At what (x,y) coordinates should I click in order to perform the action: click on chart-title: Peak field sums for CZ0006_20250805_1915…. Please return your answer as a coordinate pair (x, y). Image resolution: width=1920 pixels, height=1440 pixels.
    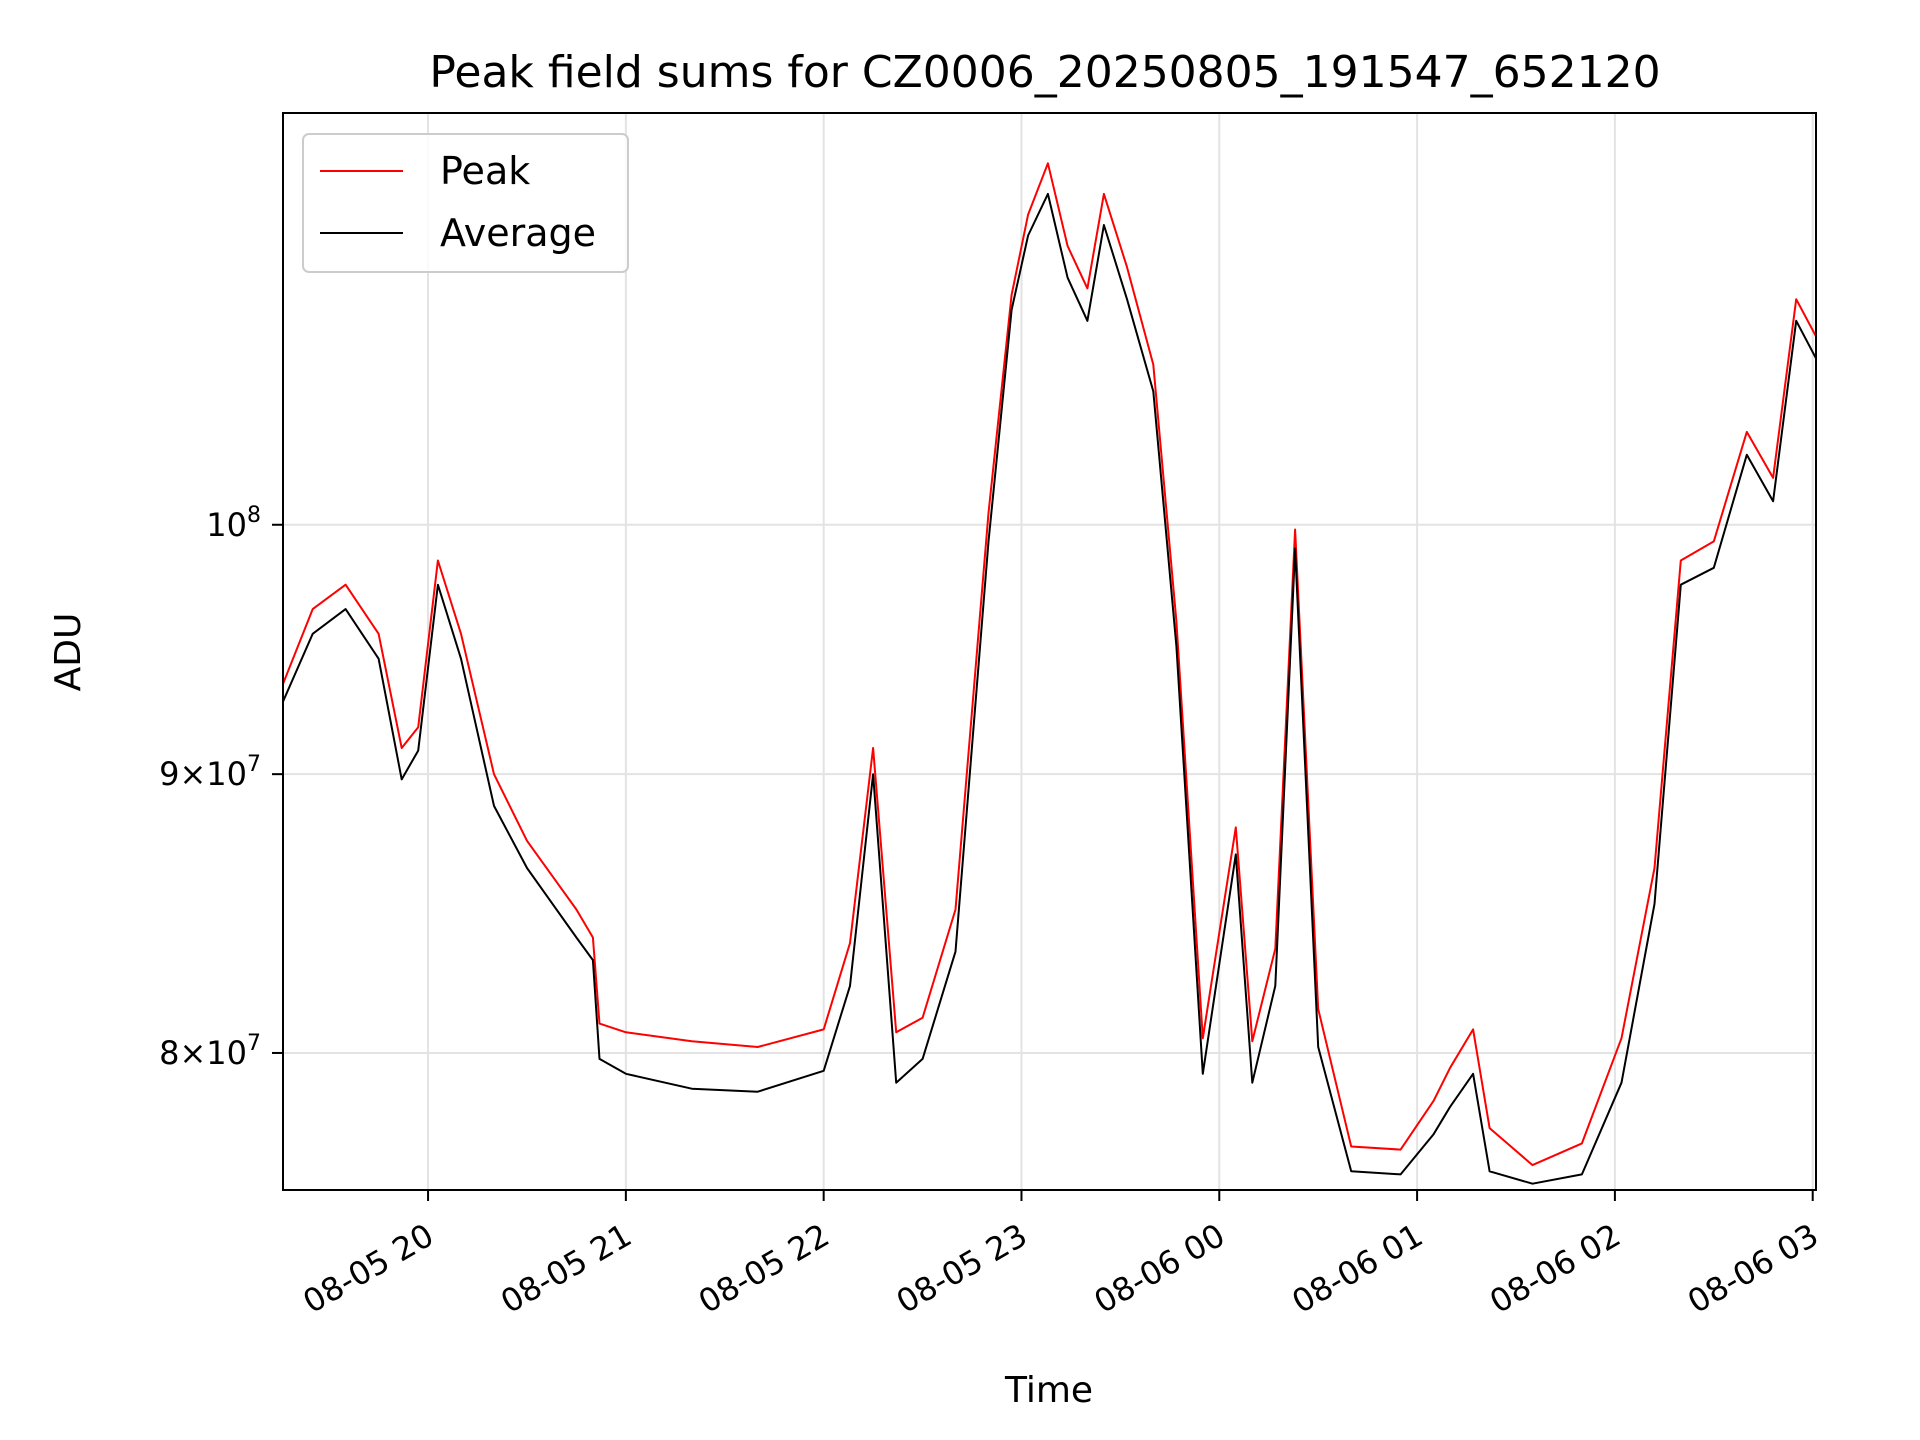
    Looking at the image, I should click on (1044, 72).